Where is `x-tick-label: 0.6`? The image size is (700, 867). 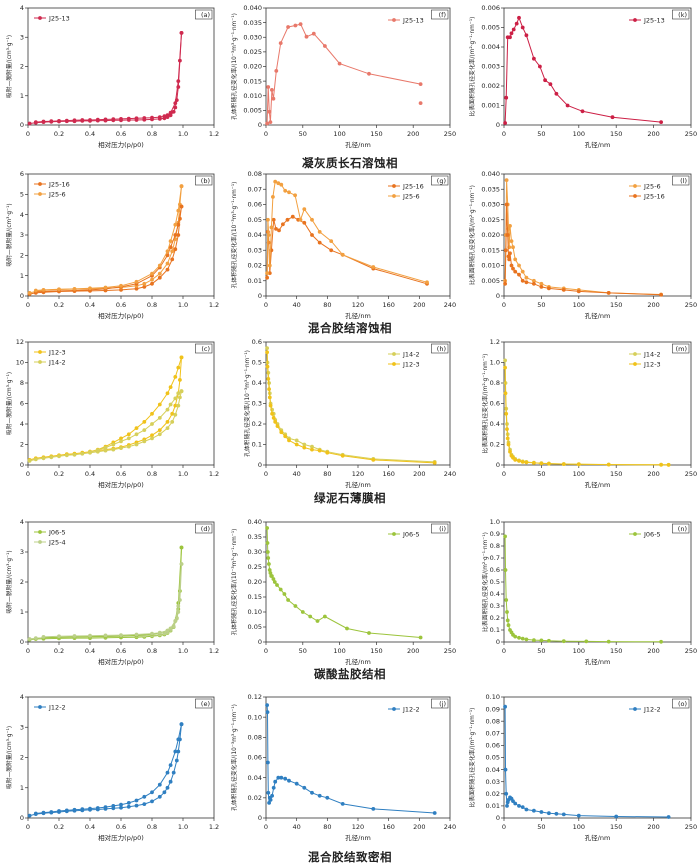
x-tick-label: 0.6 is located at coordinates (121, 305).